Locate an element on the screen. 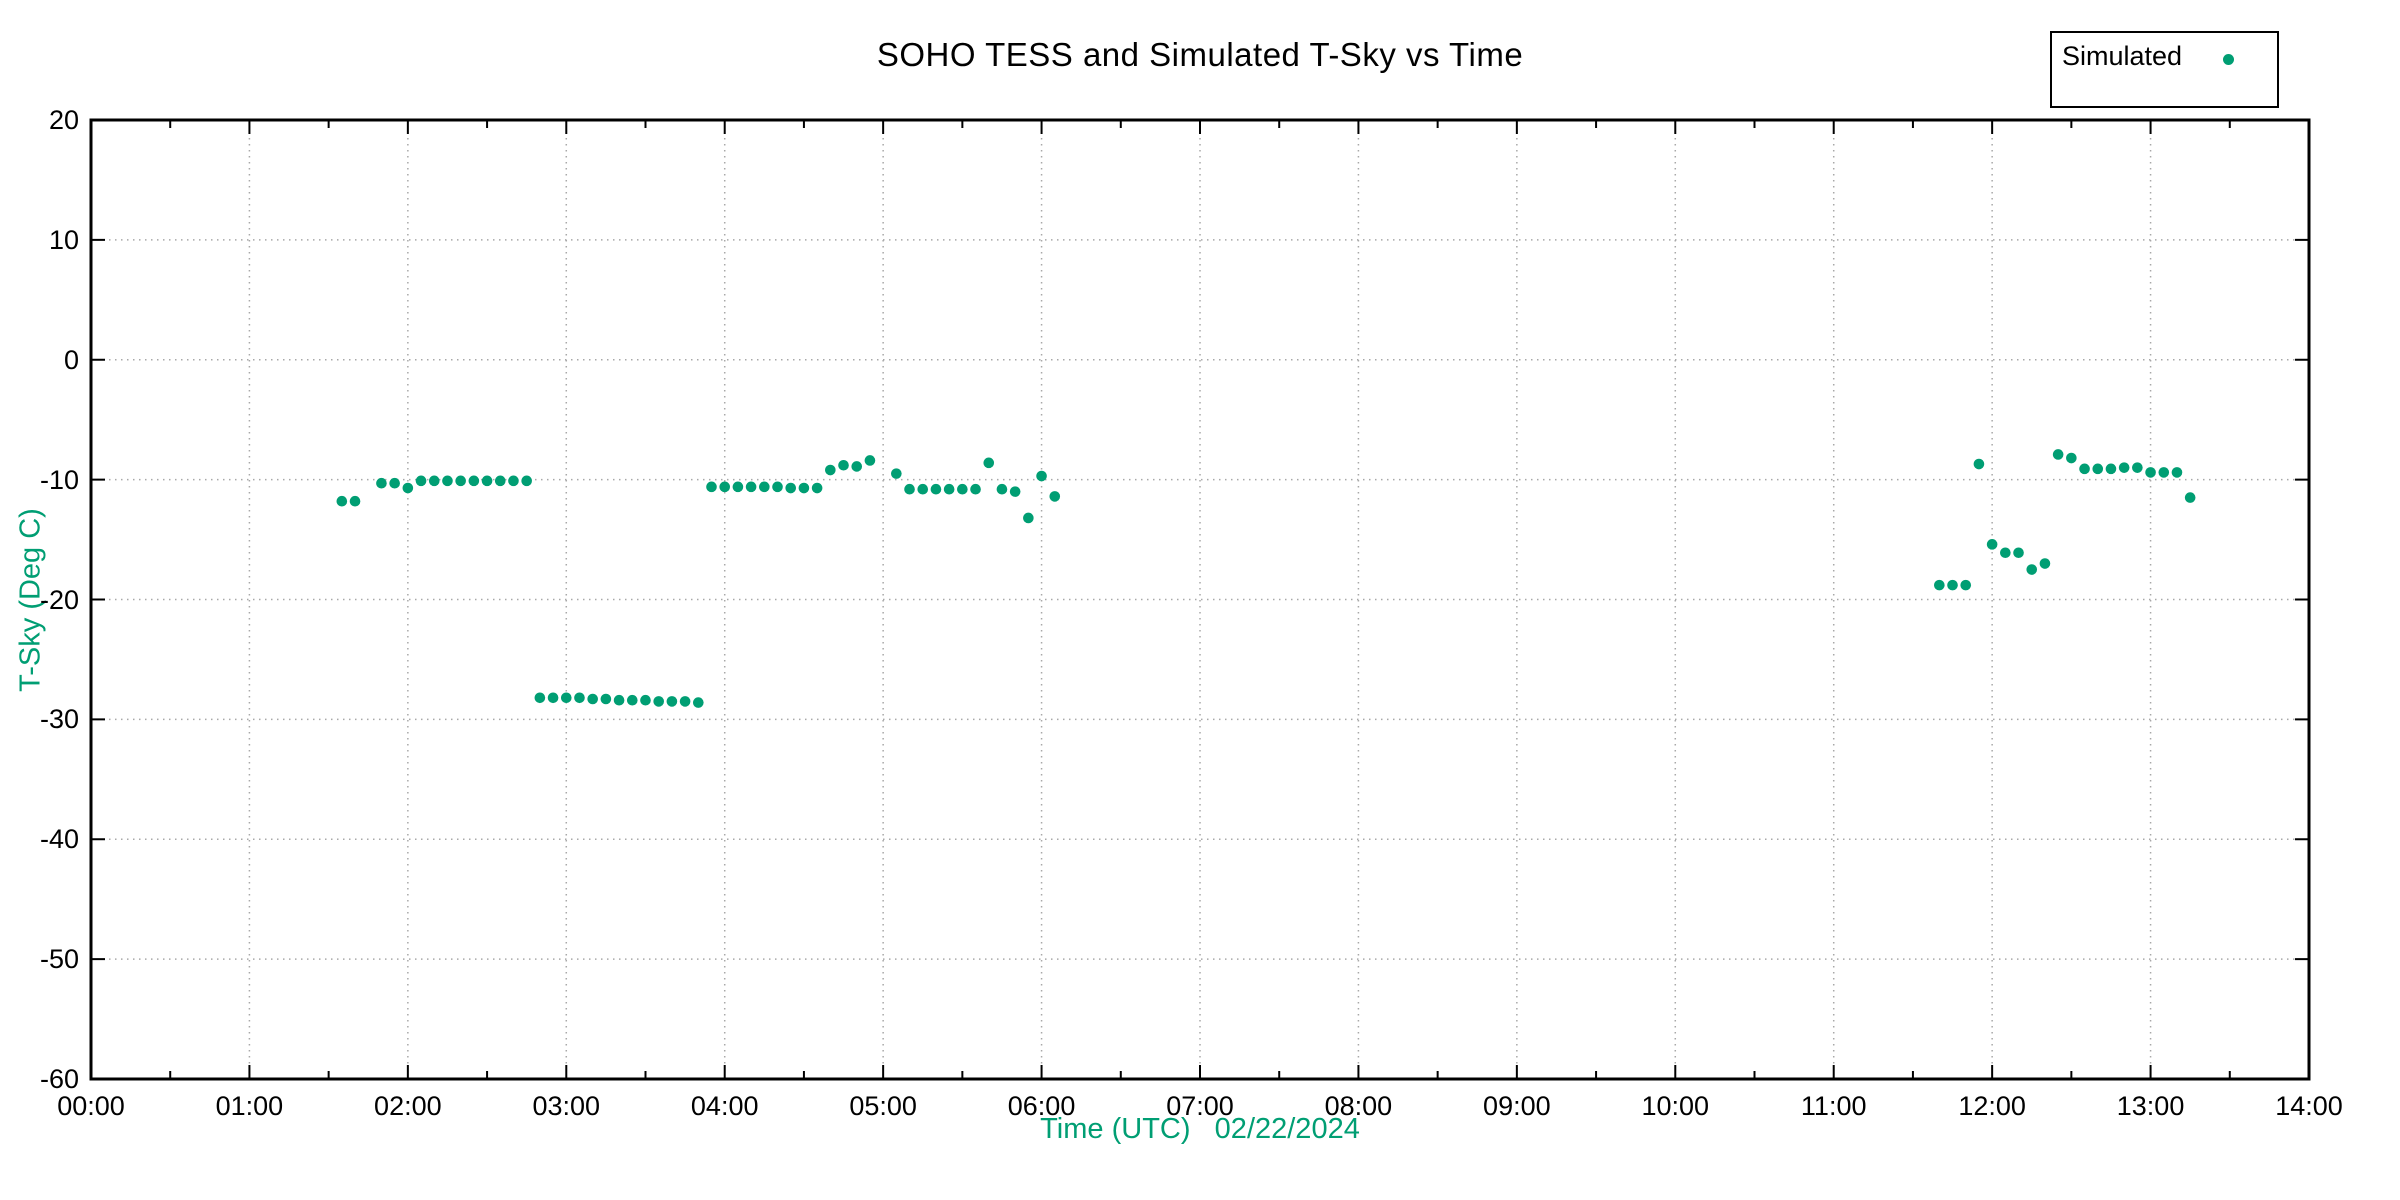 Image resolution: width=2400 pixels, height=1200 pixels. x-tick-label: 01:00 is located at coordinates (249, 1106).